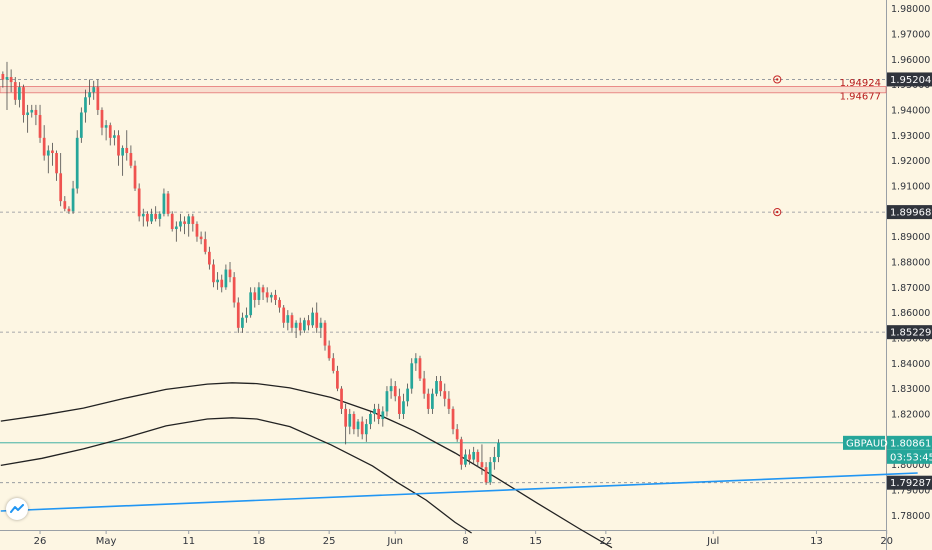 This screenshot has width=932, height=550. I want to click on level-price-tag: 1.79287, so click(909, 482).